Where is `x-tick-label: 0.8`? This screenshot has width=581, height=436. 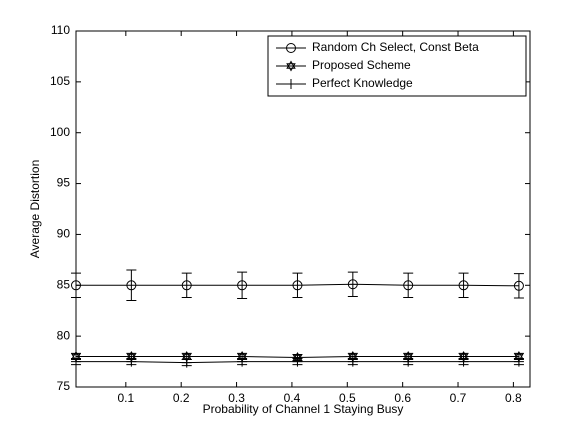 x-tick-label: 0.8 is located at coordinates (513, 398).